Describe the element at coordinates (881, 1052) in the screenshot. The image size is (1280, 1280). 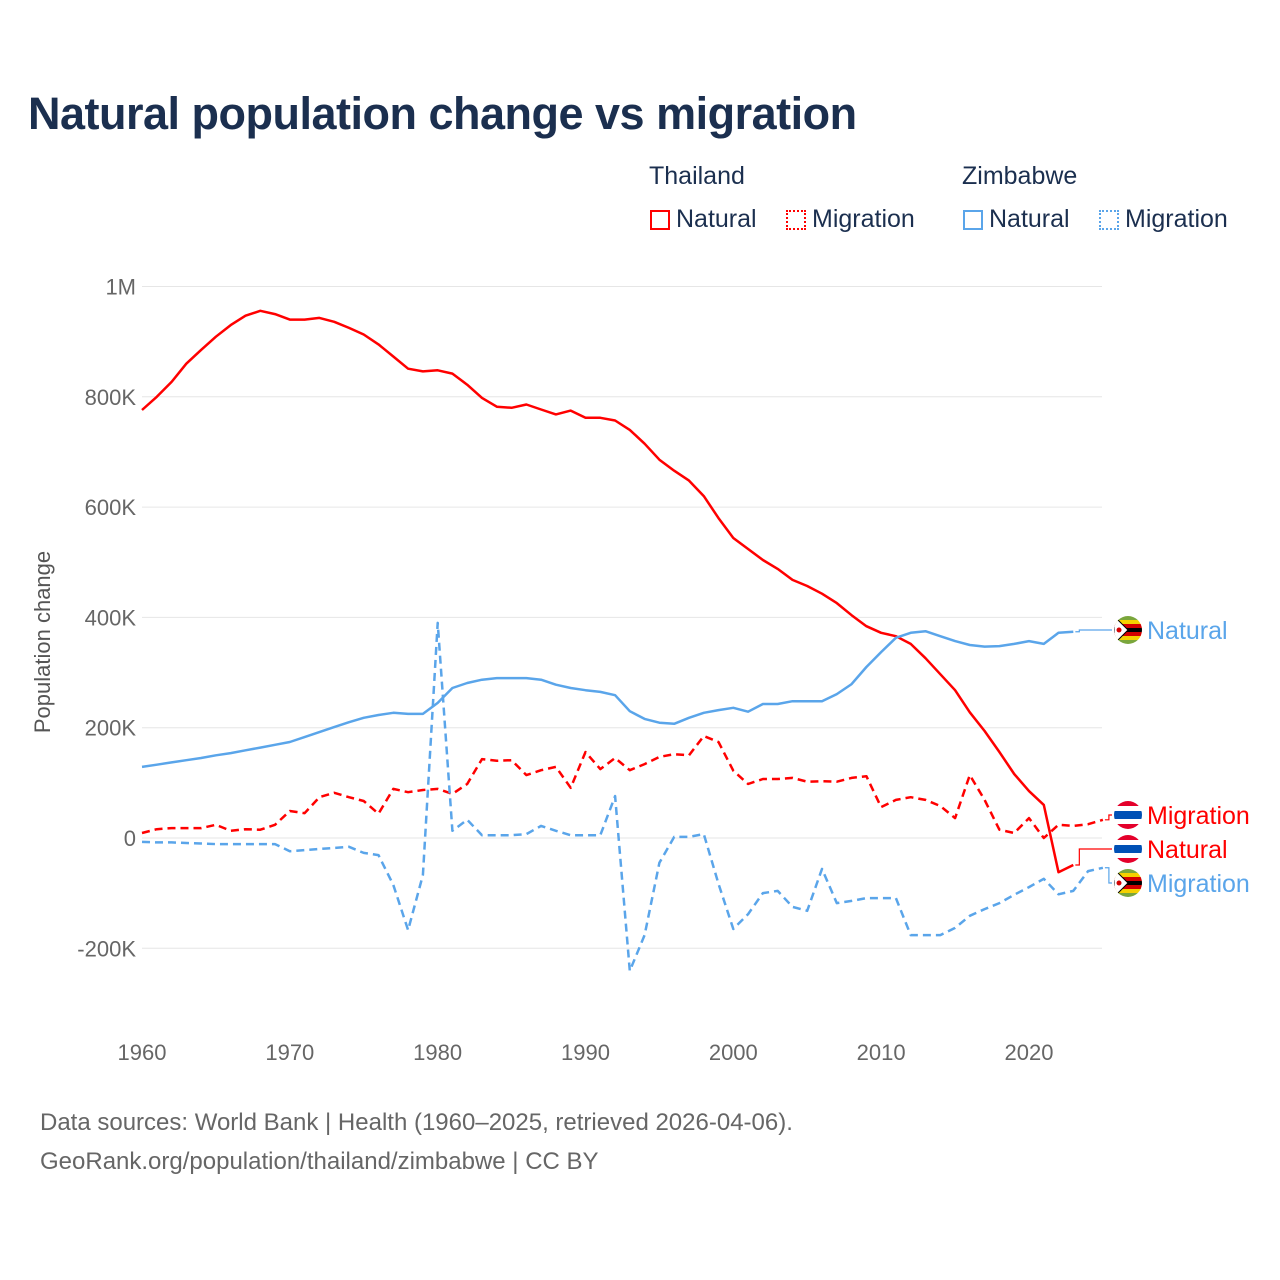
I see `x-tick-label: 2010` at that location.